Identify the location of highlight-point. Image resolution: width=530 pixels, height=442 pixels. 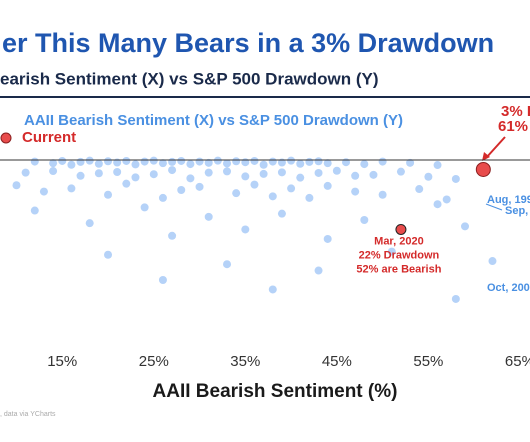
(401, 229).